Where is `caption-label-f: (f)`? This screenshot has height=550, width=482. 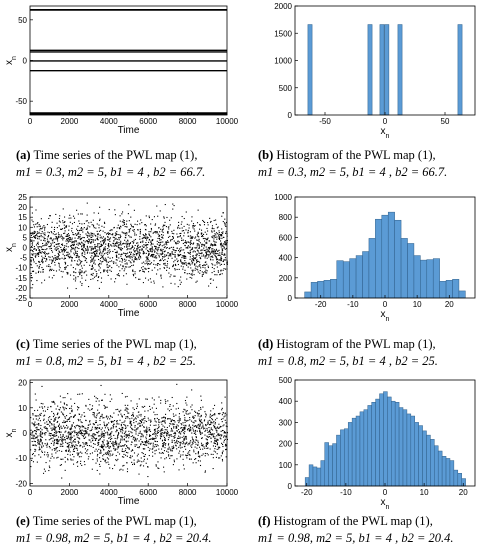 caption-label-f: (f) is located at coordinates (264, 521).